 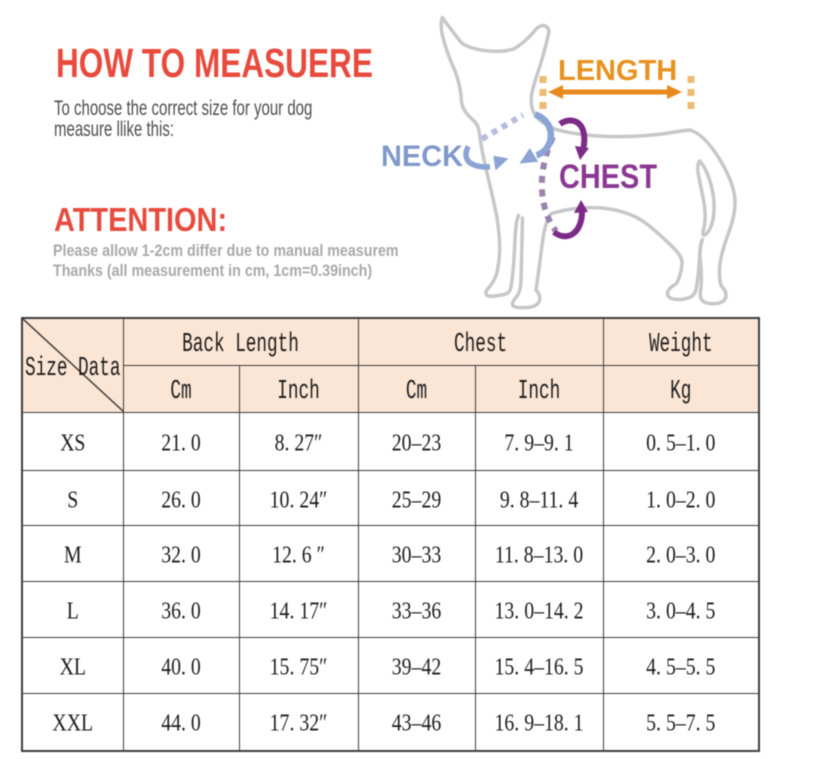 I want to click on svg-text: CHEST, so click(x=608, y=177).